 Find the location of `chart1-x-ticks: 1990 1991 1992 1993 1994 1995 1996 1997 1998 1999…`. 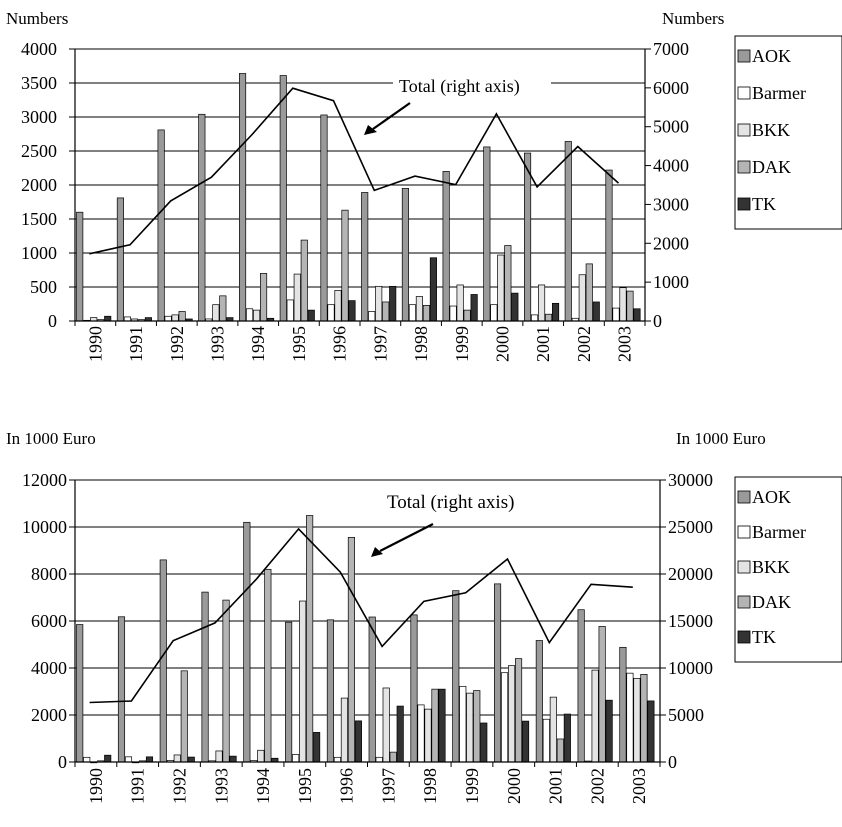

chart1-x-ticks: 1990 1991 1992 1993 1994 1995 1996 1997 1998 1999… is located at coordinates (360, 341).